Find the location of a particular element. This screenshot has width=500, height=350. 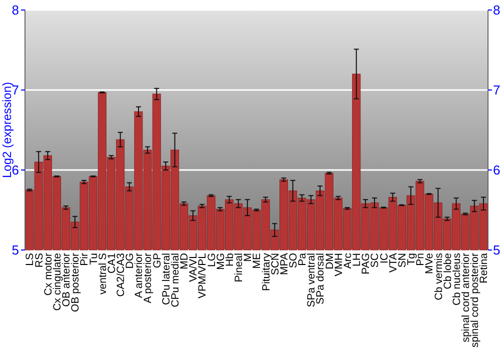

x-tick-label: MVe is located at coordinates (430, 263).